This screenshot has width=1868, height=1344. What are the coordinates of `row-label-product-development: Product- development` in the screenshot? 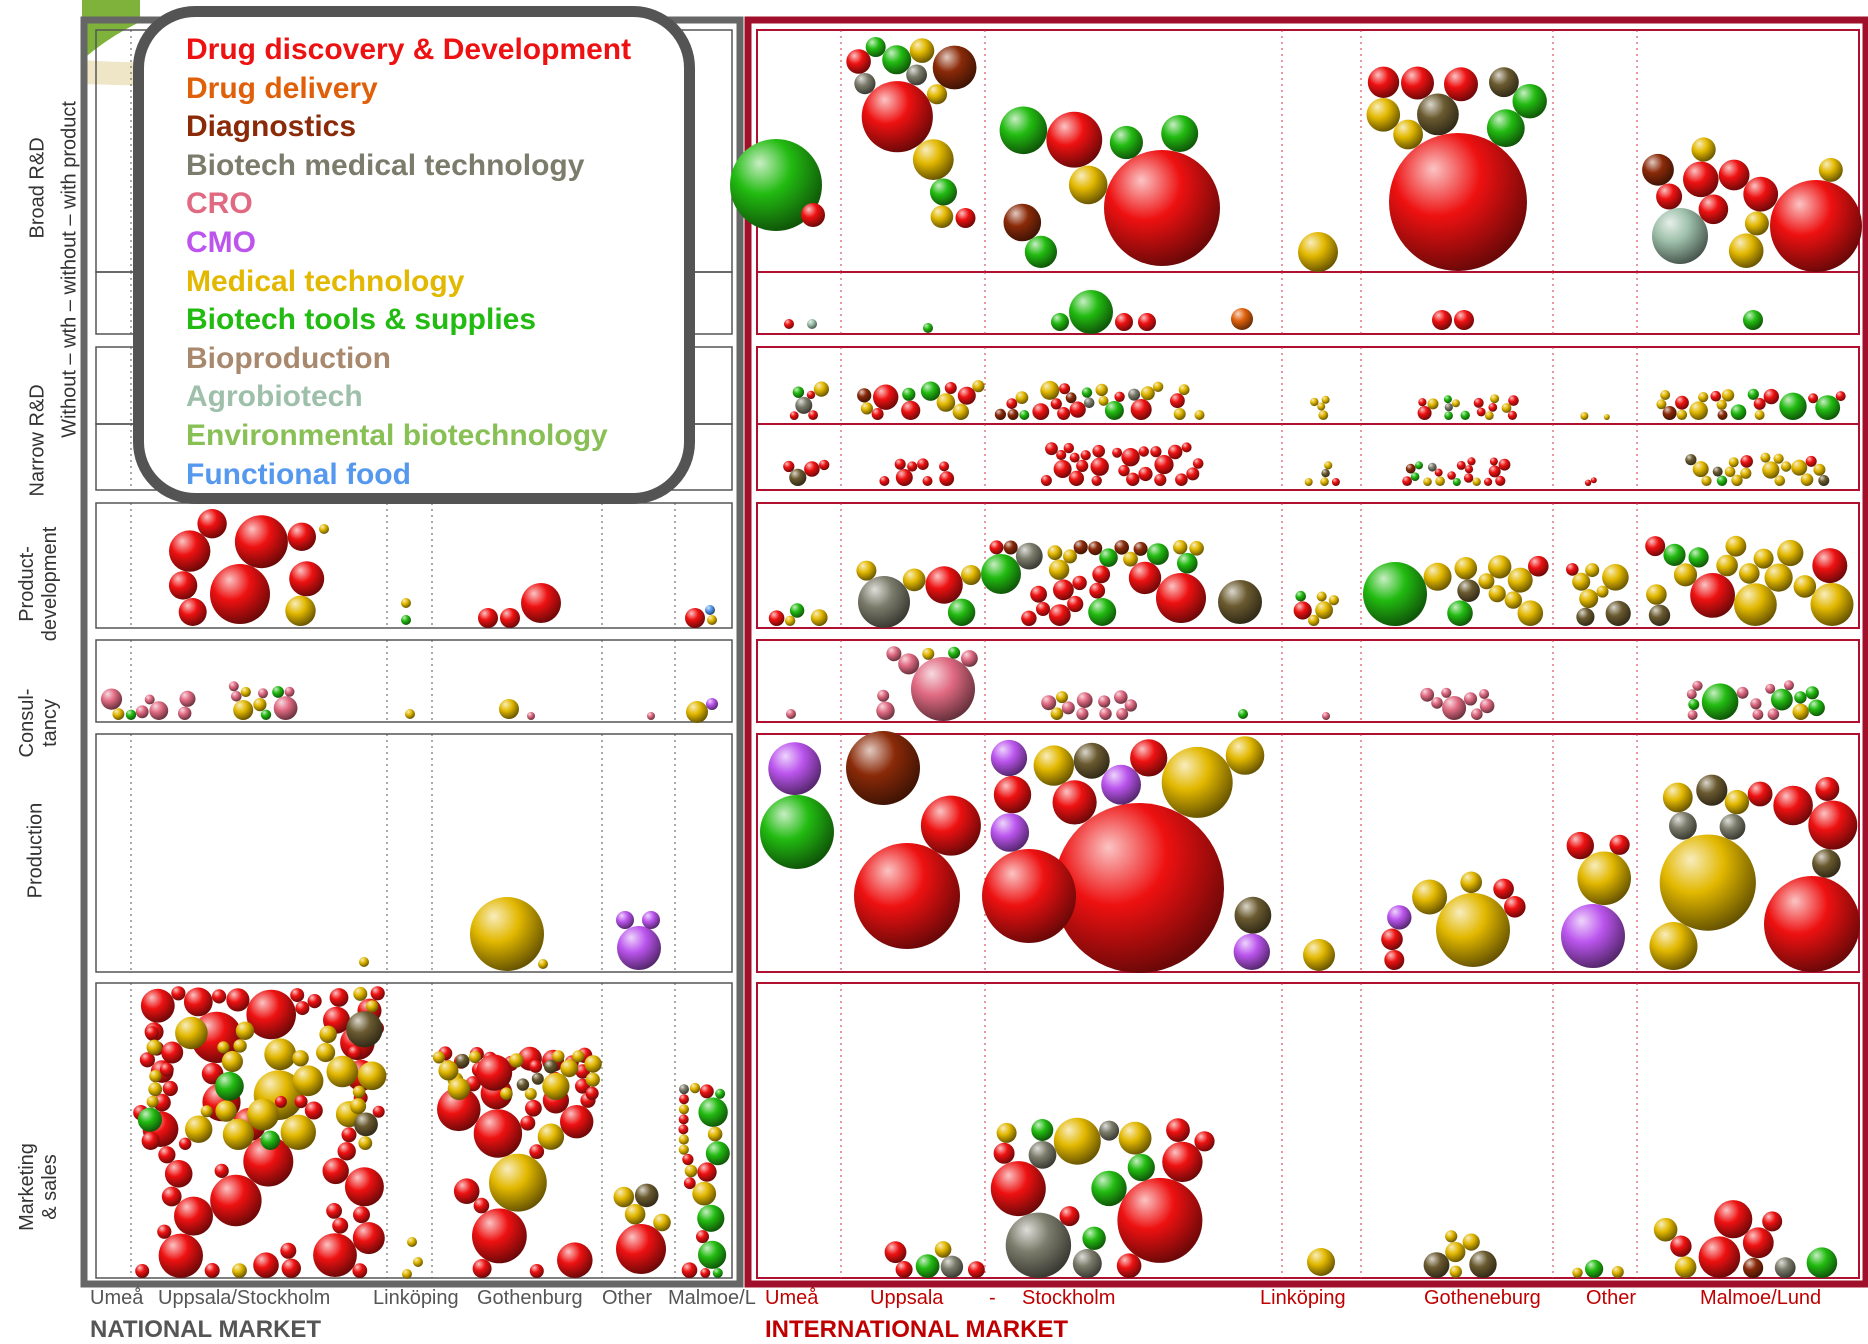 It's located at (39, 584).